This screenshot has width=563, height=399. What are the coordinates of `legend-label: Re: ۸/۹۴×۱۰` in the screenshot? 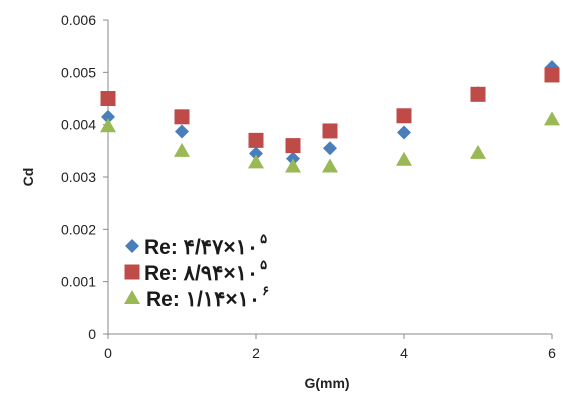 It's located at (201, 273).